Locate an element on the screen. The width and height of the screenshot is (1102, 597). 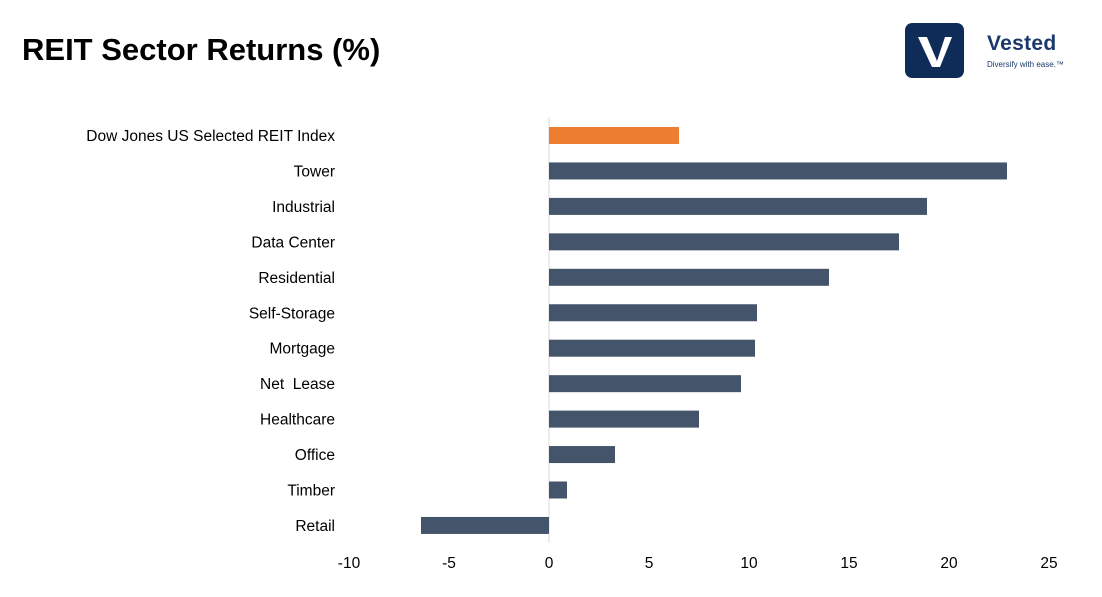
logo-v-left is located at coordinates (927, 52).